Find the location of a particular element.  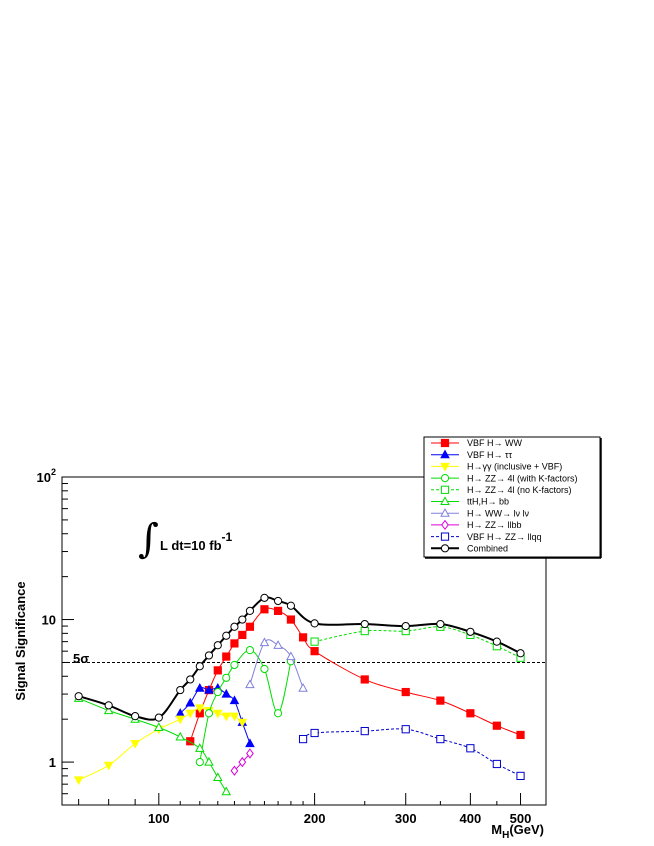

legend-entry: H→ ZZ→ 4l (no K-factors) is located at coordinates (501, 490).